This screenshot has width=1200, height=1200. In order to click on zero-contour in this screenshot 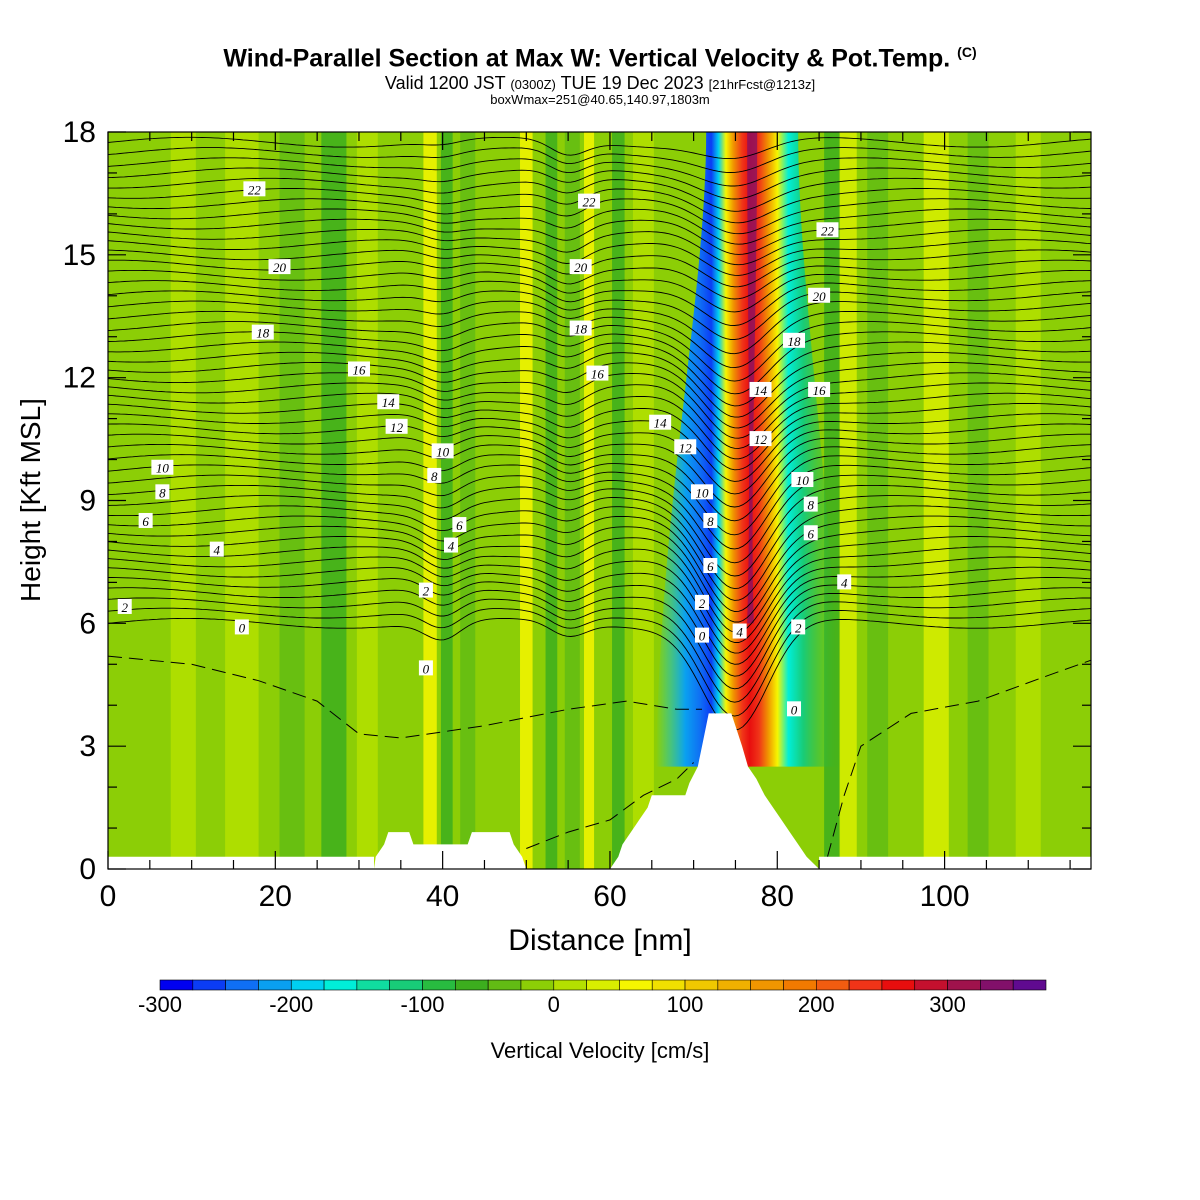, I will do `click(959, 758)`.